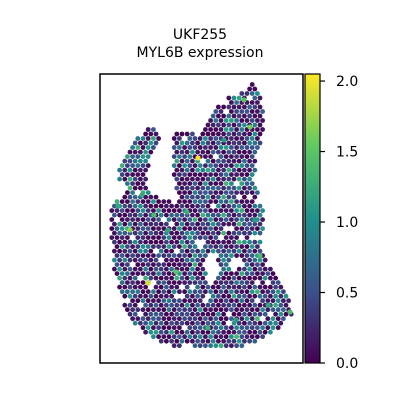  Describe the element at coordinates (200, 35) in the screenshot. I see `chart-title-line-1: UKF255` at that location.